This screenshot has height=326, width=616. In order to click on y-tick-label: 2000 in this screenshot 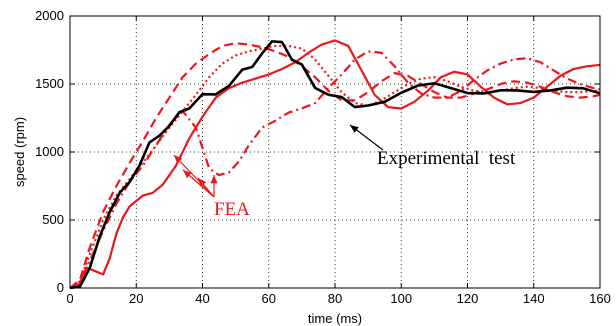, I will do `click(49, 15)`.